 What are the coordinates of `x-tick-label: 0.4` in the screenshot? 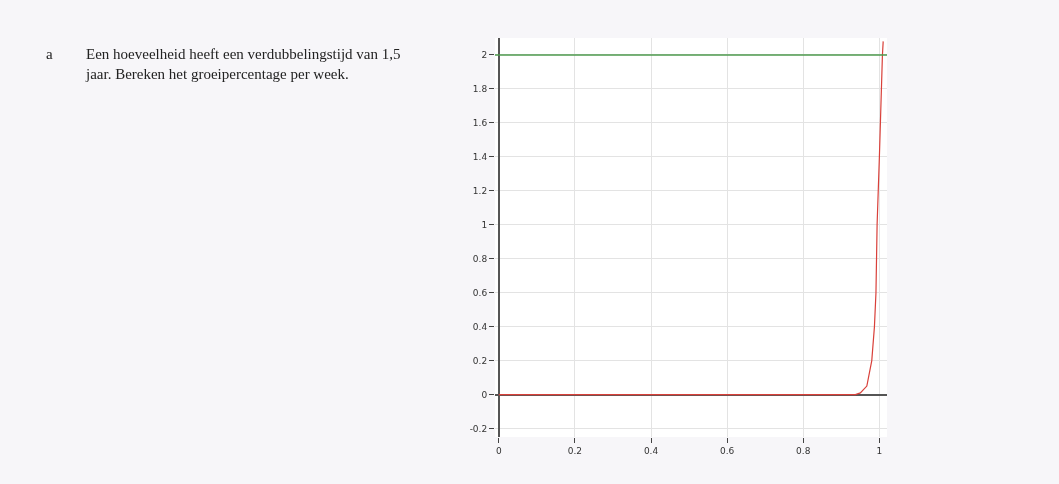 It's located at (651, 450).